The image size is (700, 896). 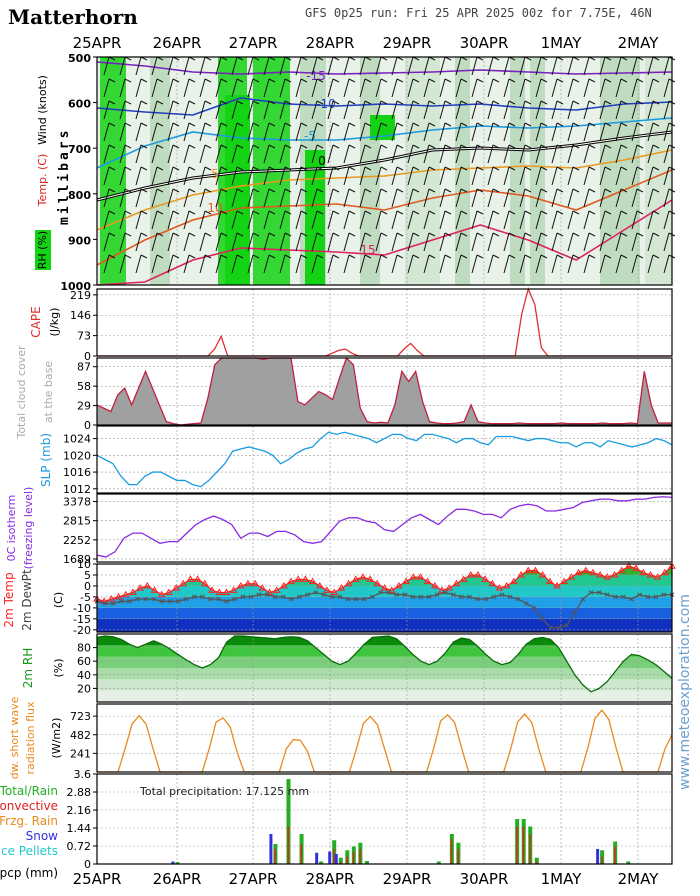 I want to click on isotherm-line, so click(x=384, y=106).